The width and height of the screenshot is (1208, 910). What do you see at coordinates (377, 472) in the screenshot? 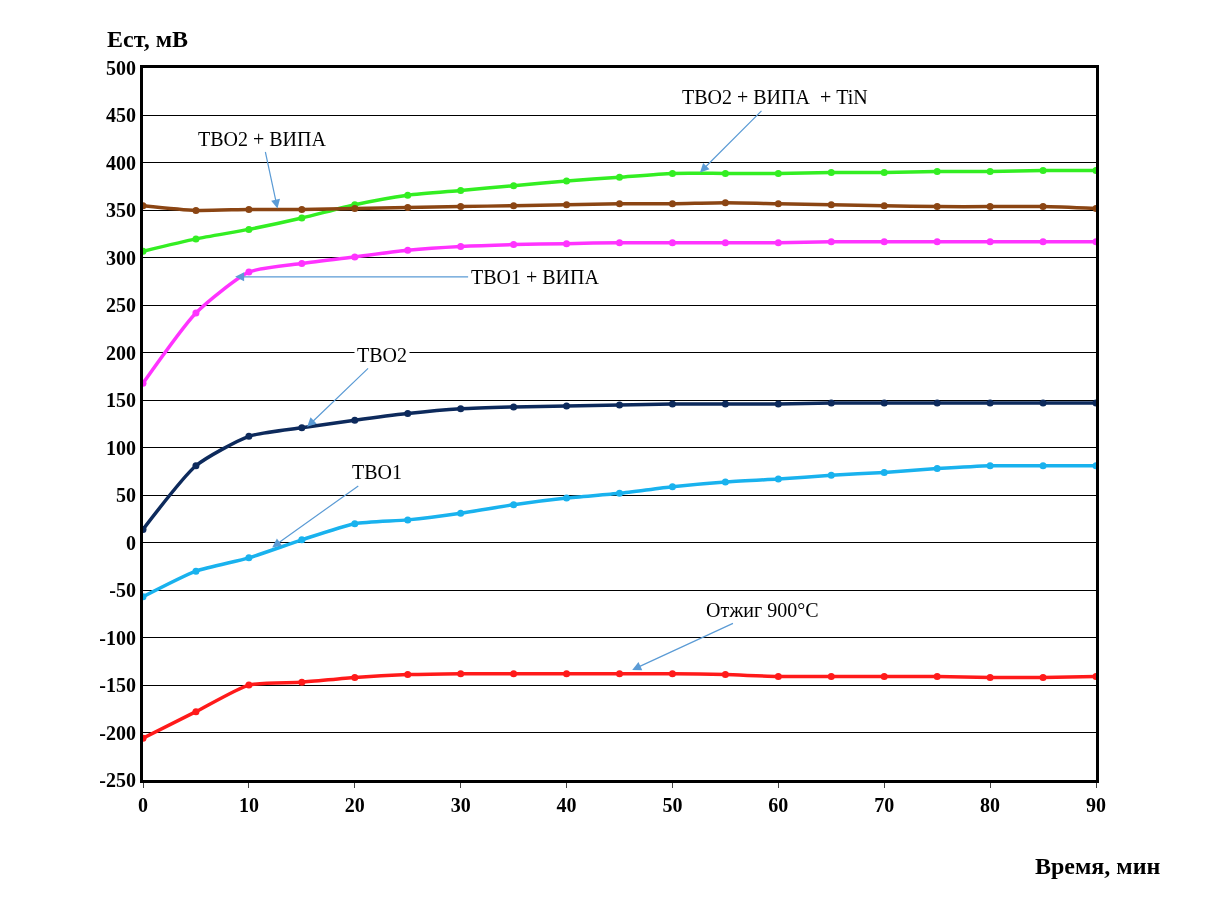
I see `annotation: ТВО1` at bounding box center [377, 472].